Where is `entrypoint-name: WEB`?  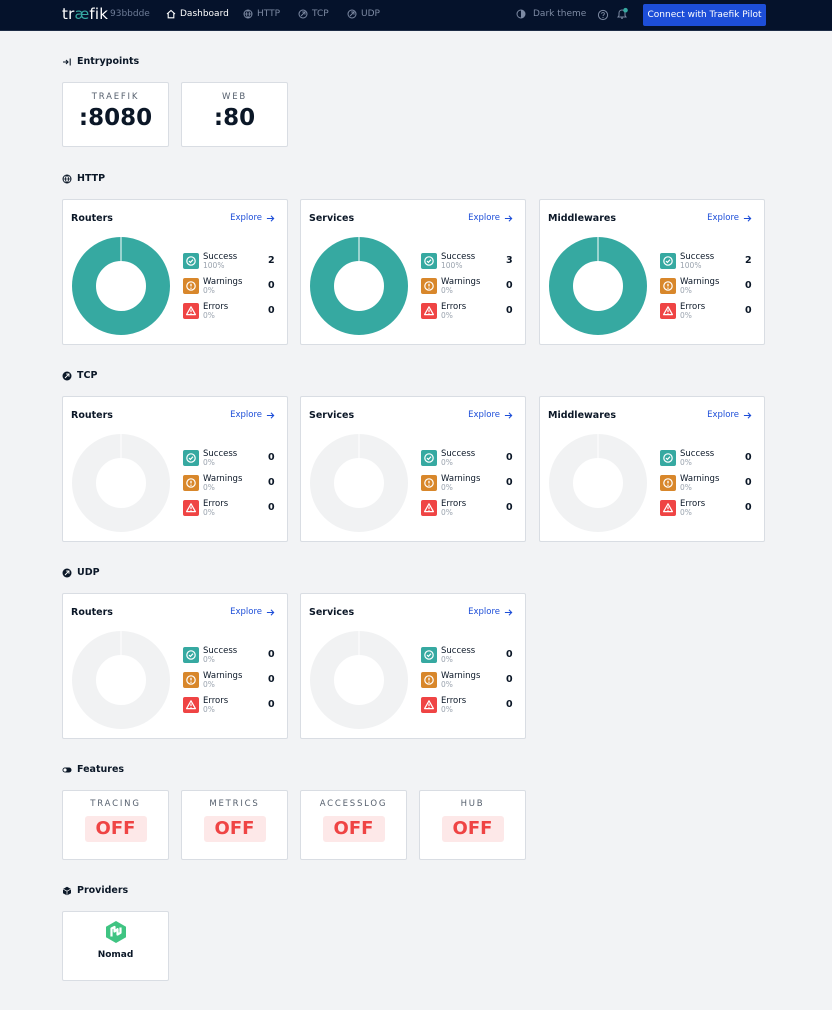 entrypoint-name: WEB is located at coordinates (234, 97).